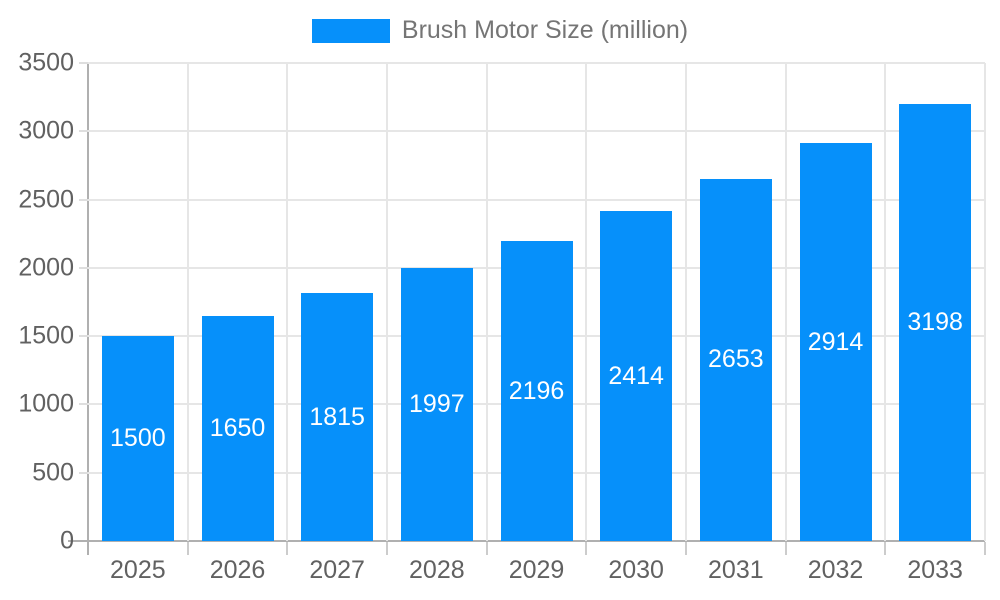 The image size is (1000, 600). I want to click on bar: 3198, so click(935, 322).